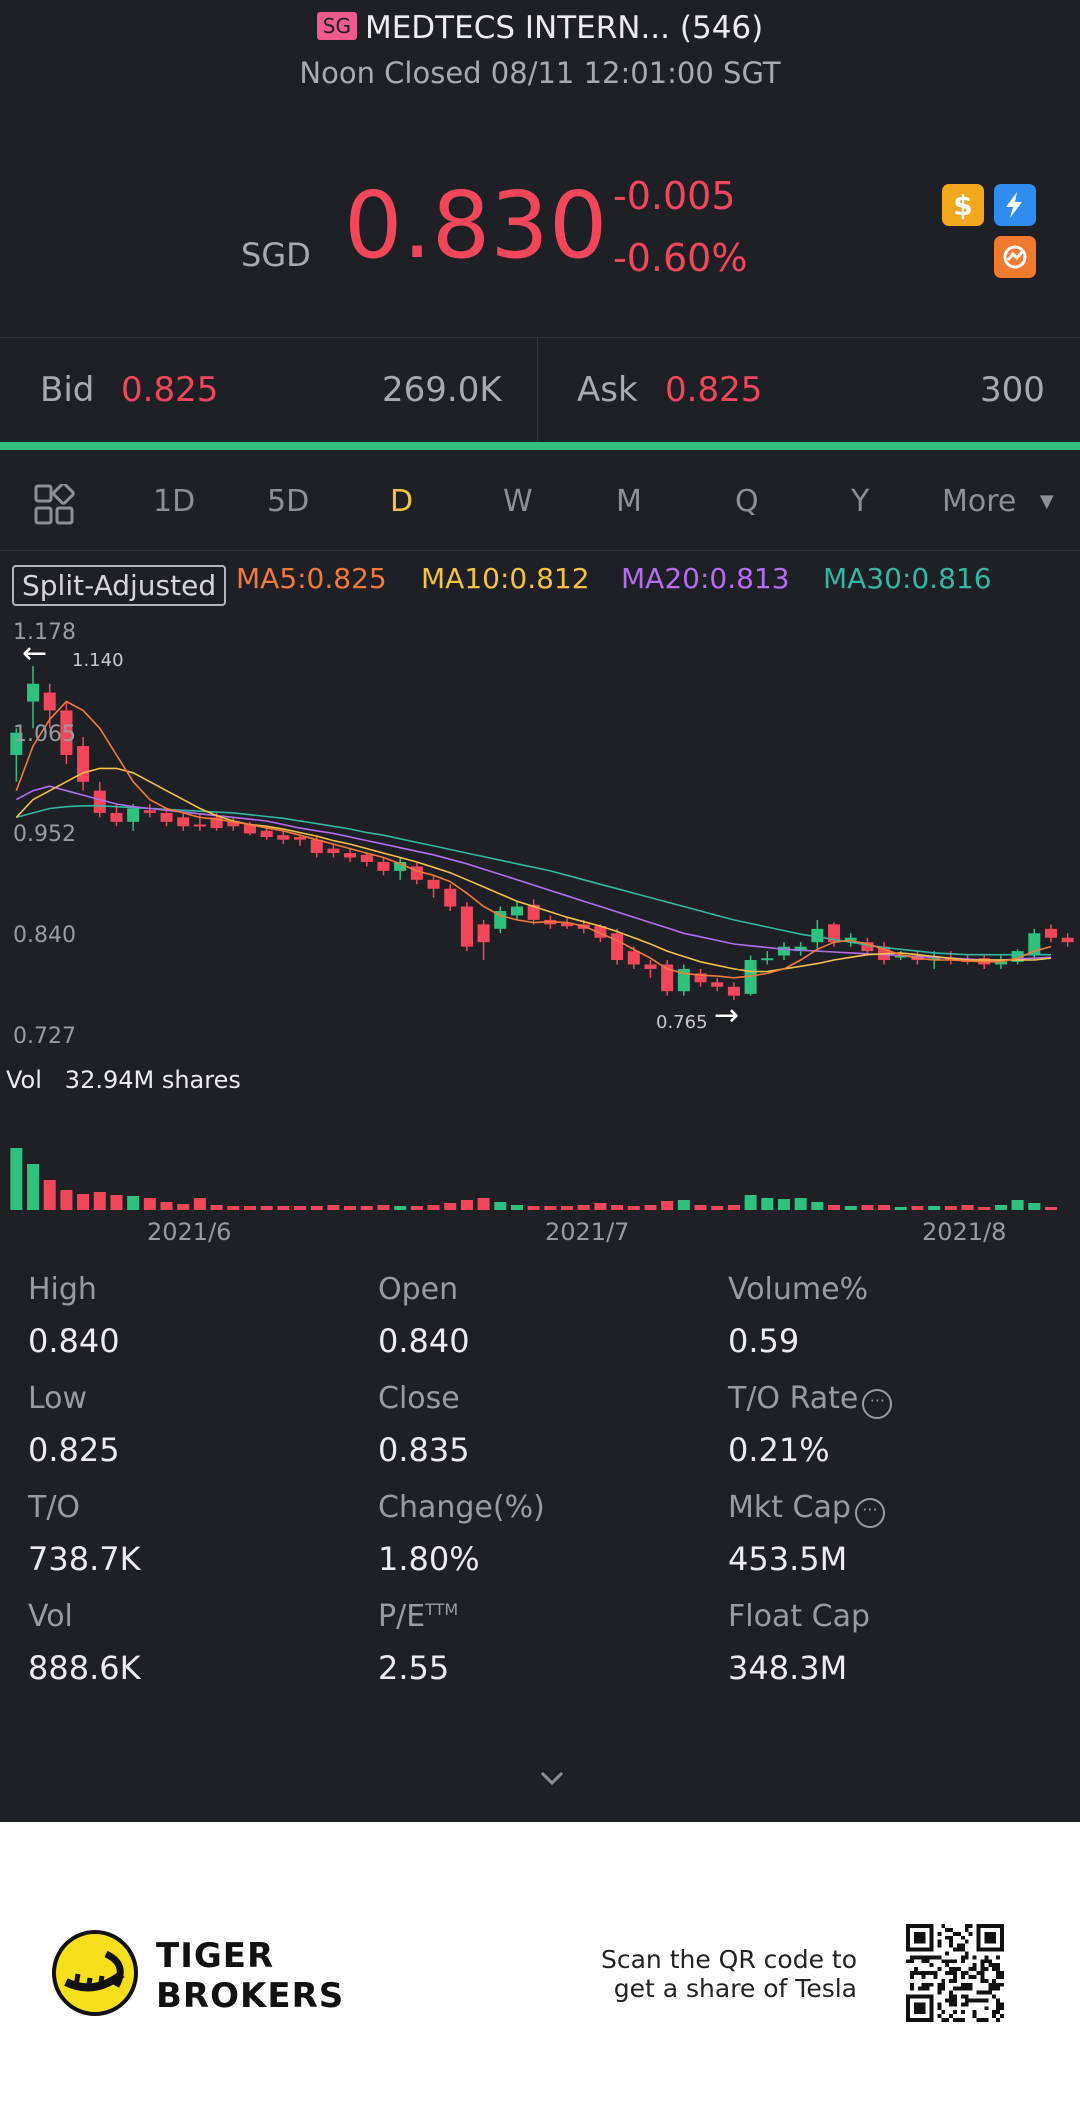 The image size is (1080, 2126). Describe the element at coordinates (860, 501) in the screenshot. I see `tab-y: Y` at that location.